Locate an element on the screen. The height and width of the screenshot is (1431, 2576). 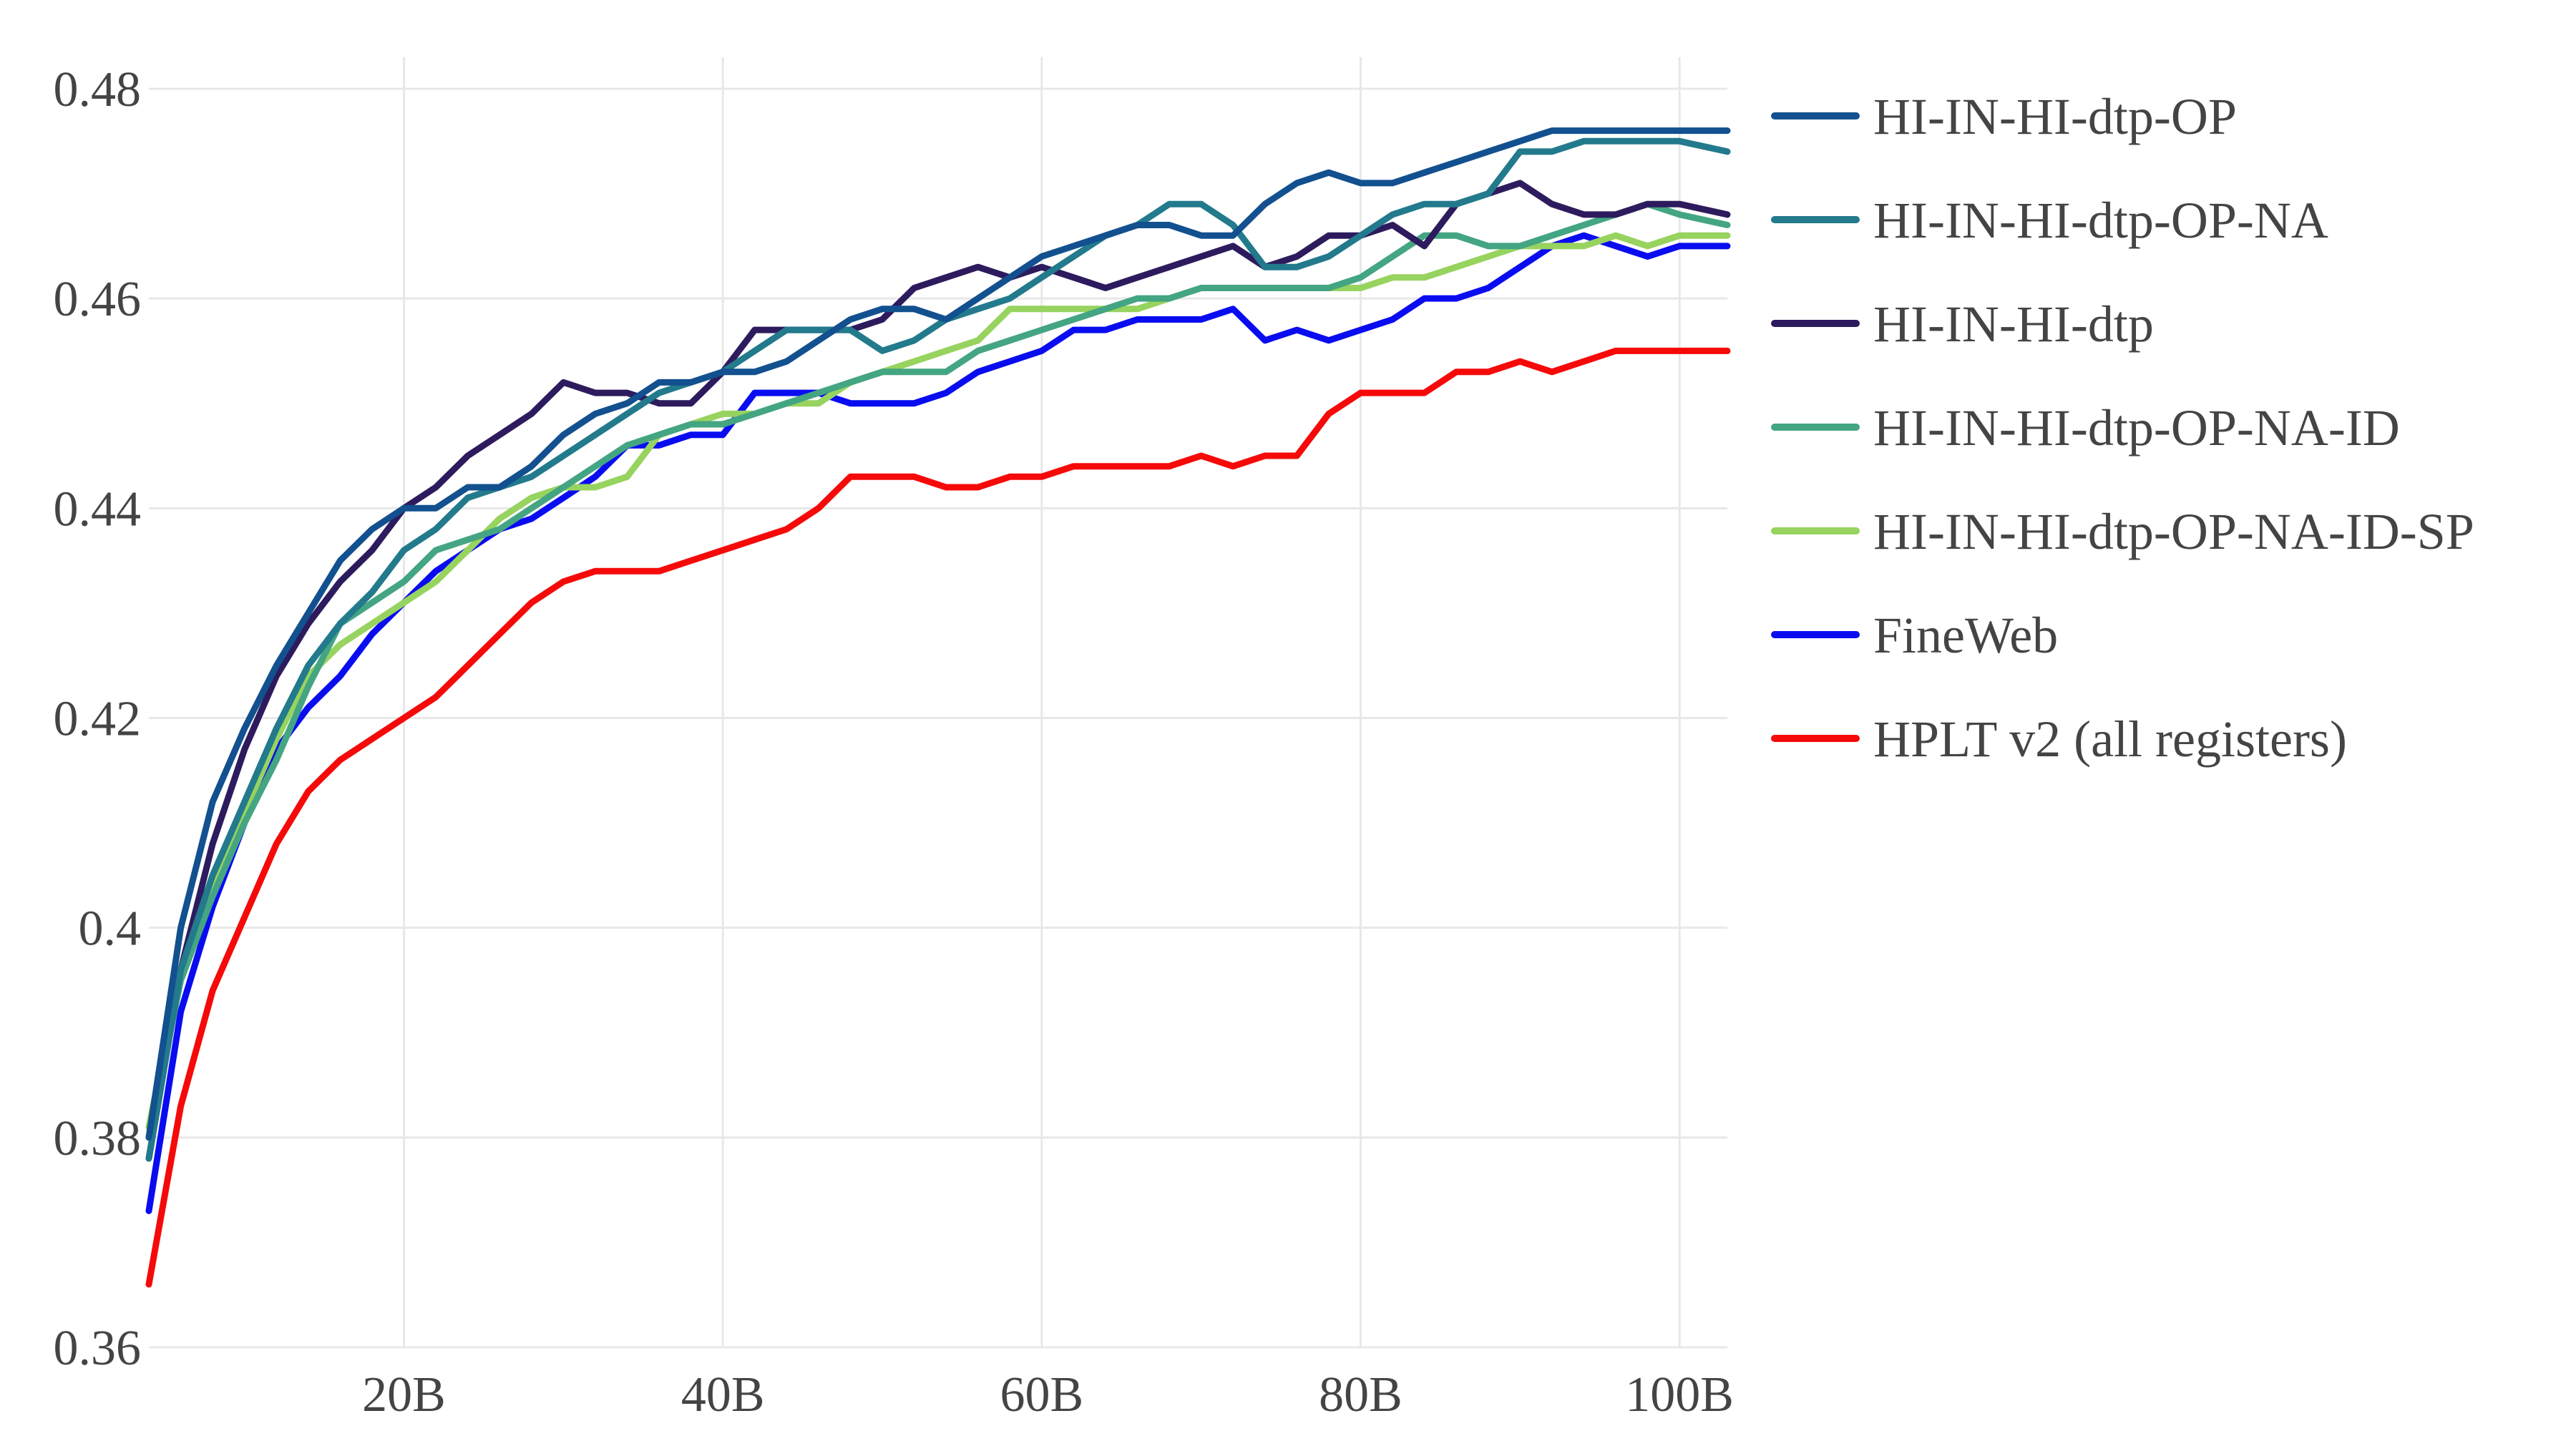
x-tick-label: 40B is located at coordinates (723, 1394).